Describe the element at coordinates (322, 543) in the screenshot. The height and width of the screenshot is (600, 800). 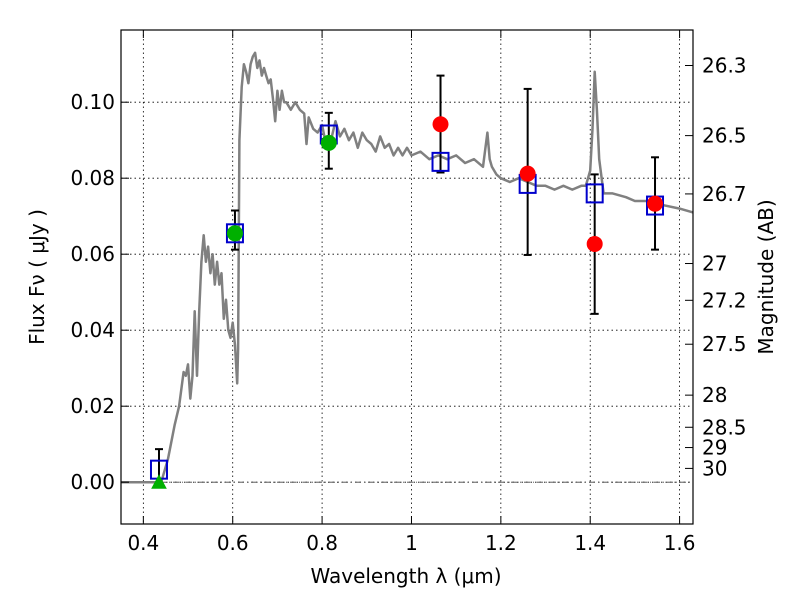
I see `x-tick-label: 0.8` at that location.